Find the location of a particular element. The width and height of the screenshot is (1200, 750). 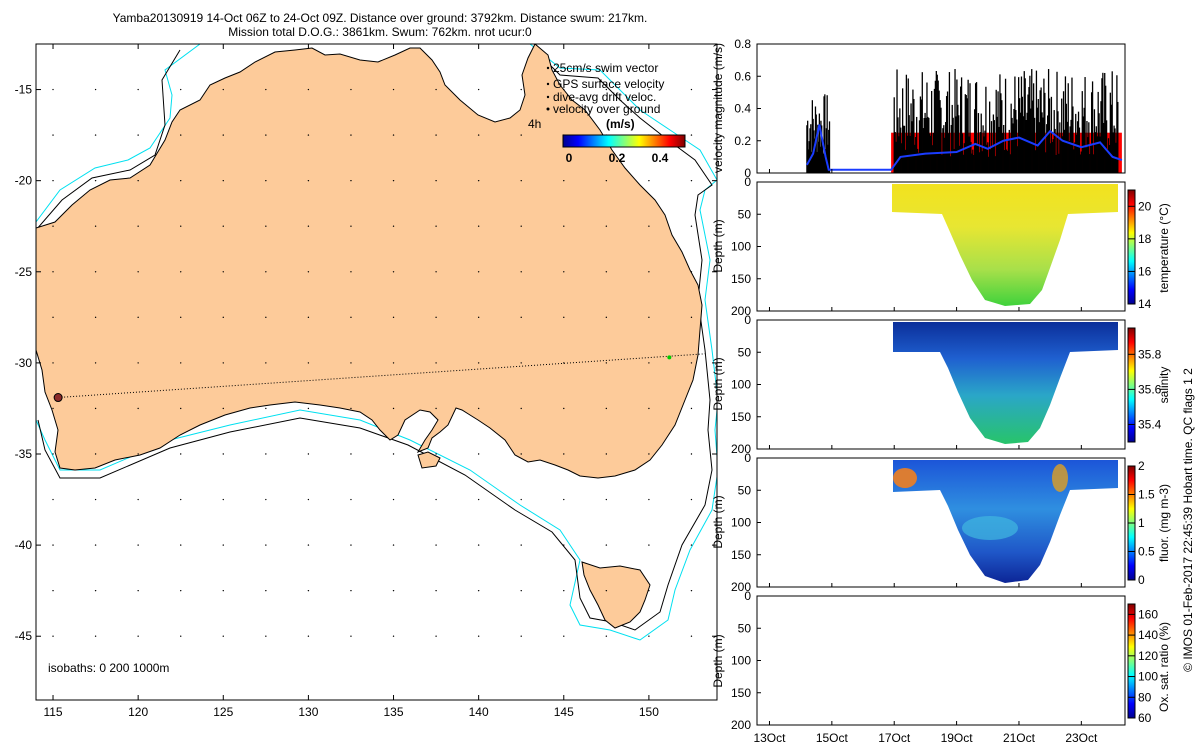

glider-position-marker is located at coordinates (669, 357).